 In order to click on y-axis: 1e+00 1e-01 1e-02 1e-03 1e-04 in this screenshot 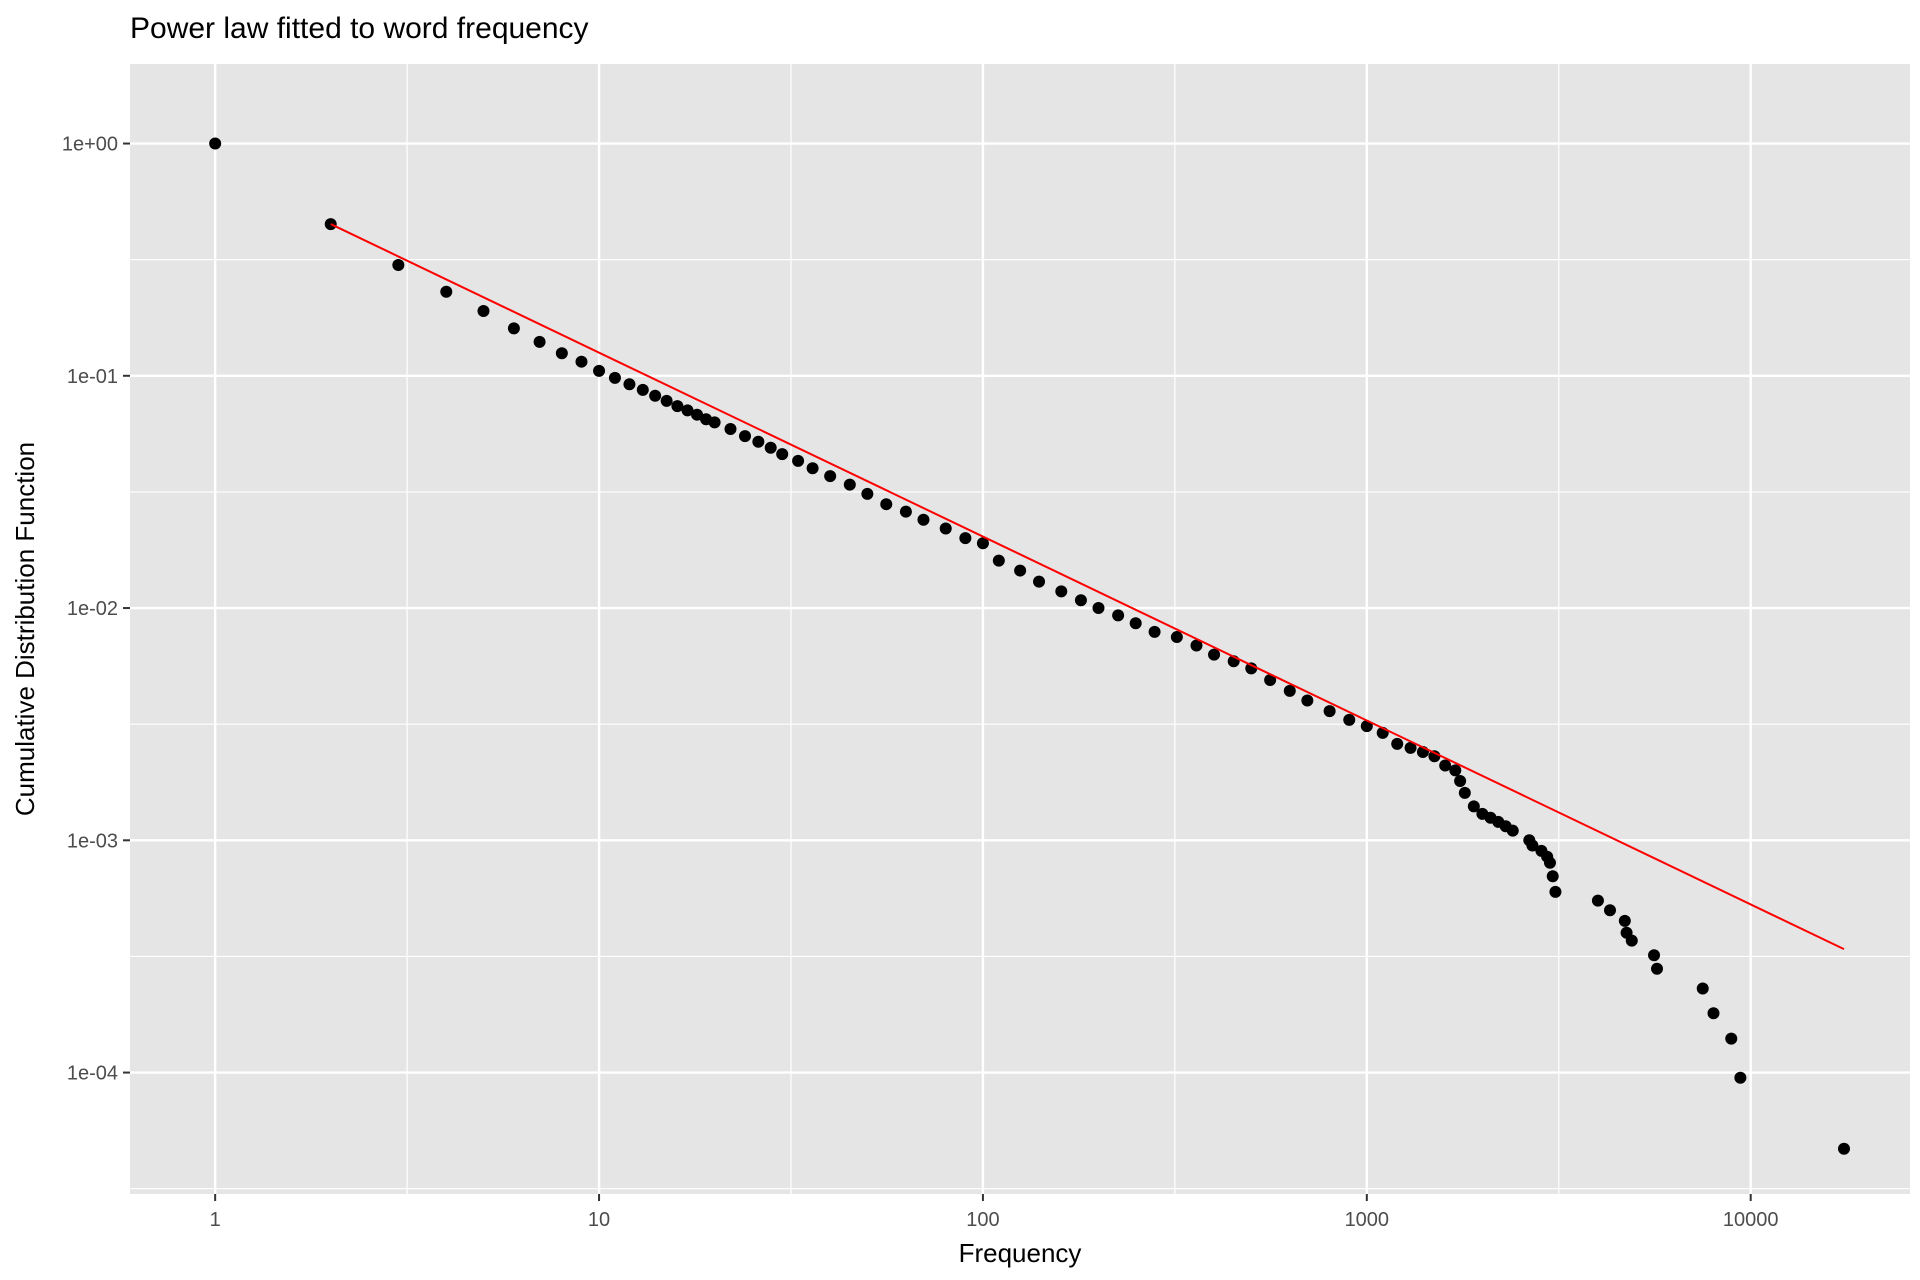, I will do `click(96, 609)`.